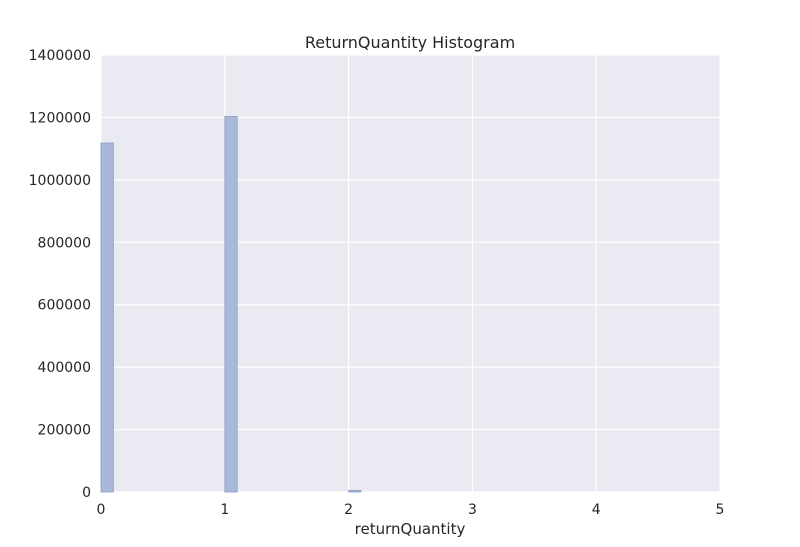 This screenshot has height=547, width=800. Describe the element at coordinates (64, 368) in the screenshot. I see `y-tick-label: 400000` at that location.